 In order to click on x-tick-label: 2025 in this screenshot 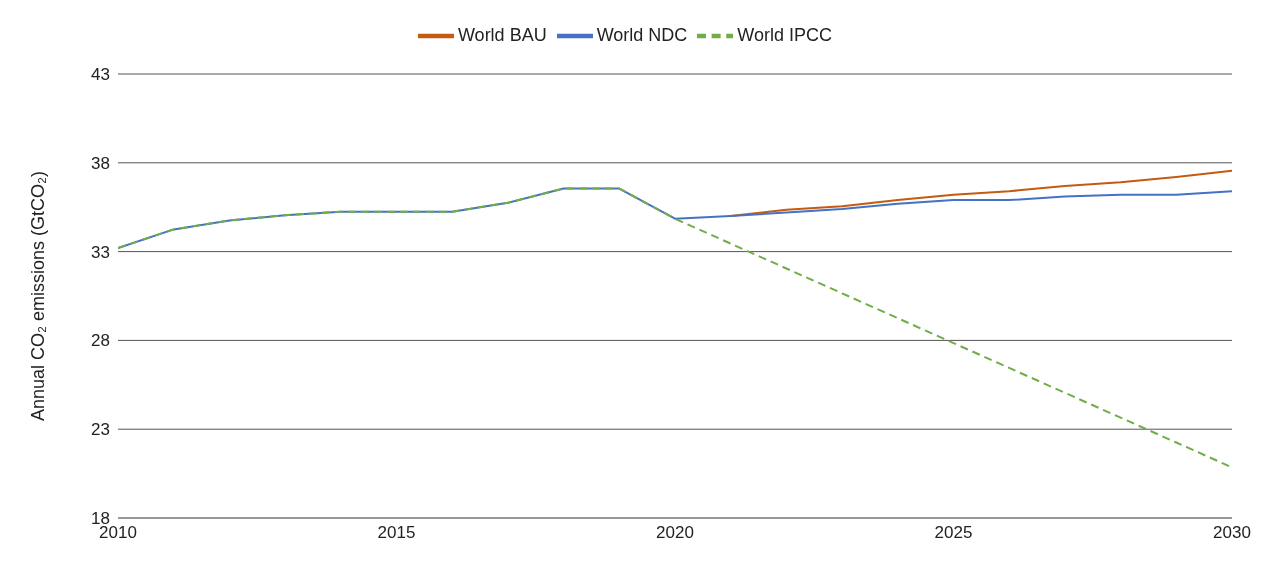, I will do `click(953, 533)`.